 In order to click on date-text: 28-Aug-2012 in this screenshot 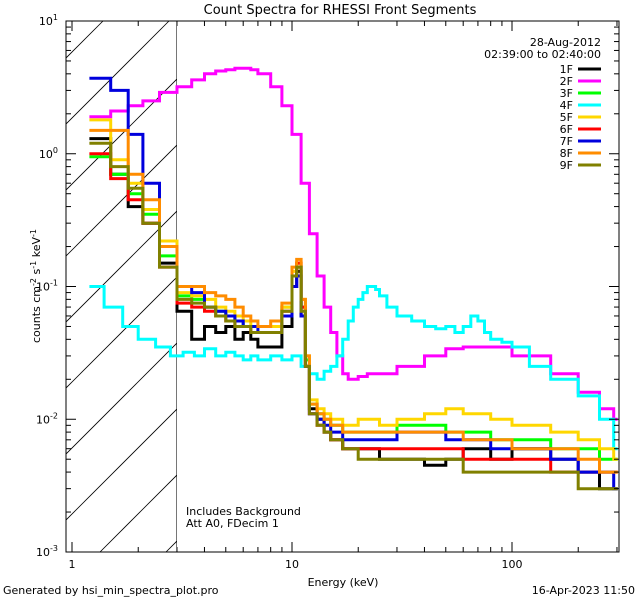, I will do `click(565, 42)`.